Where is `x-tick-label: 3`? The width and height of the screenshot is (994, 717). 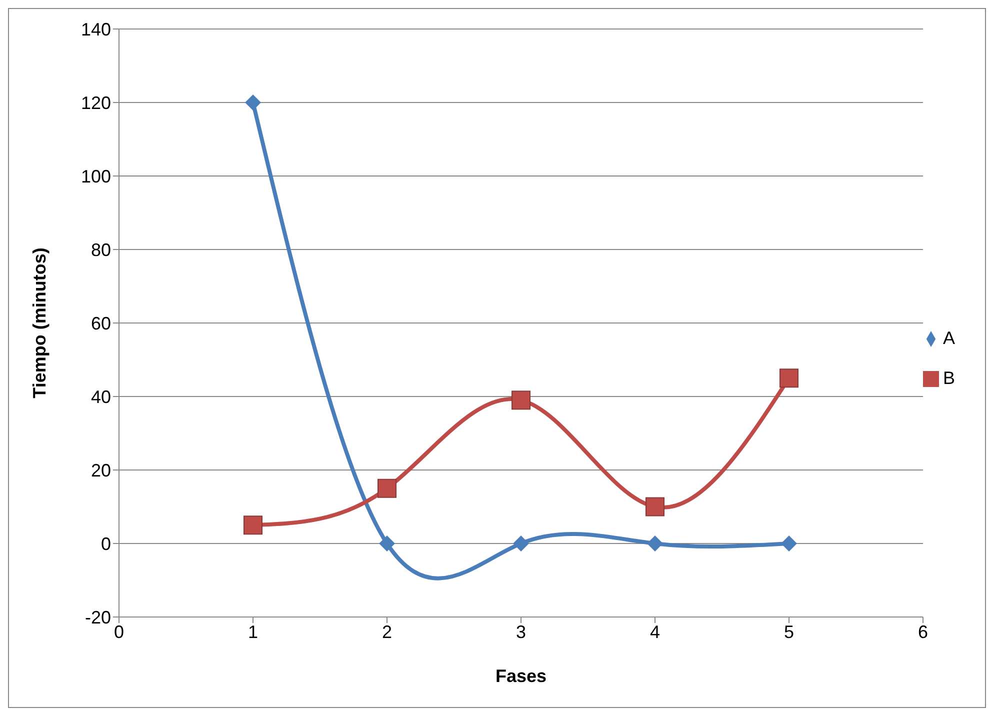 x-tick-label: 3 is located at coordinates (521, 632).